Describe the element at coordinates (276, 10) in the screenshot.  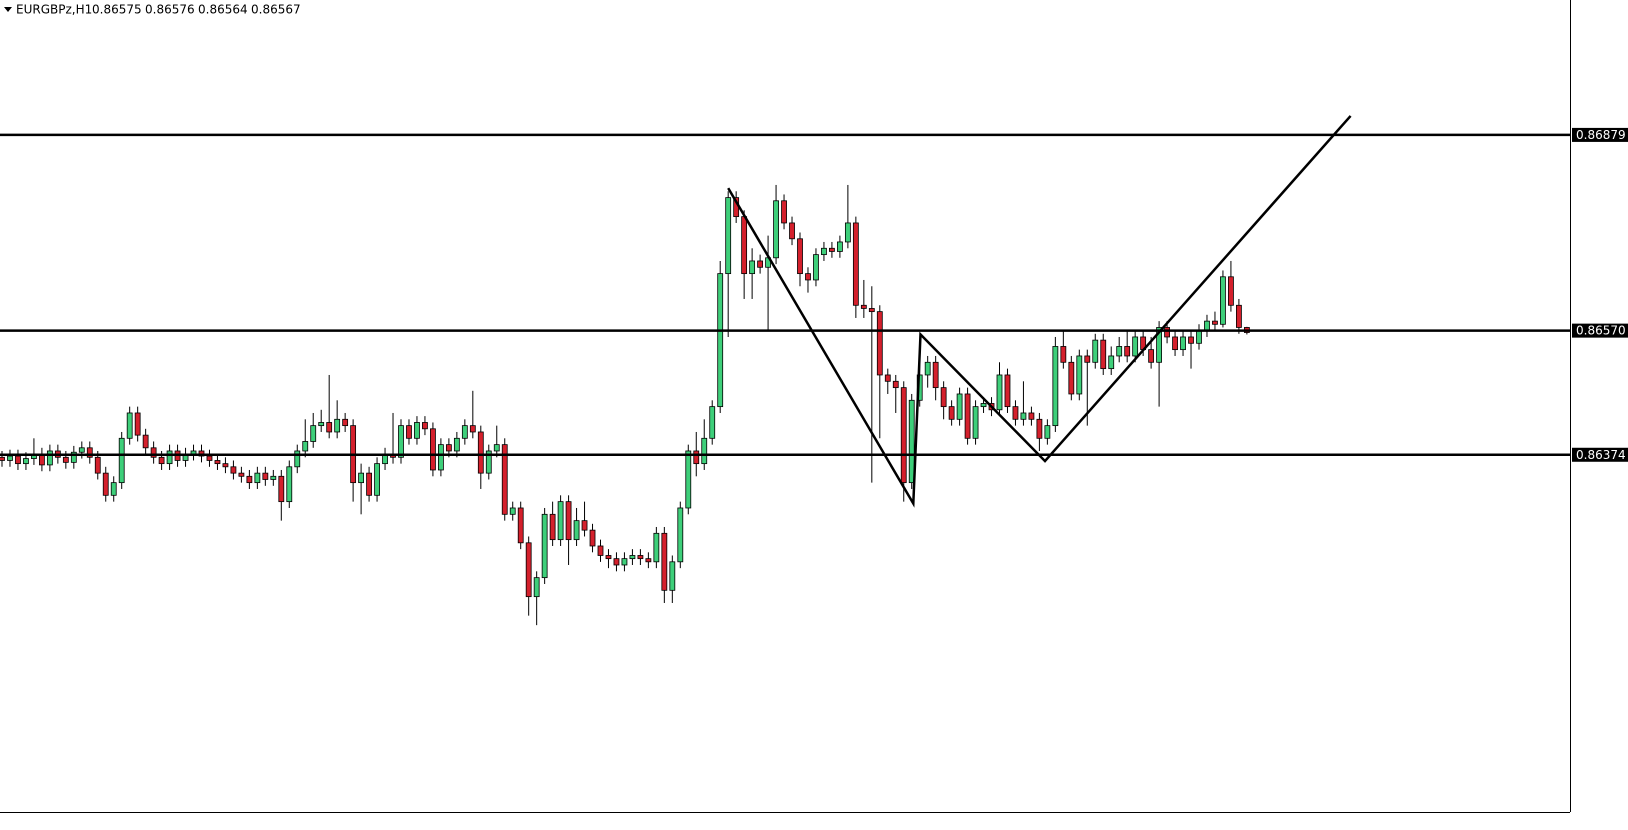
I see `header-close: 0.86567` at that location.